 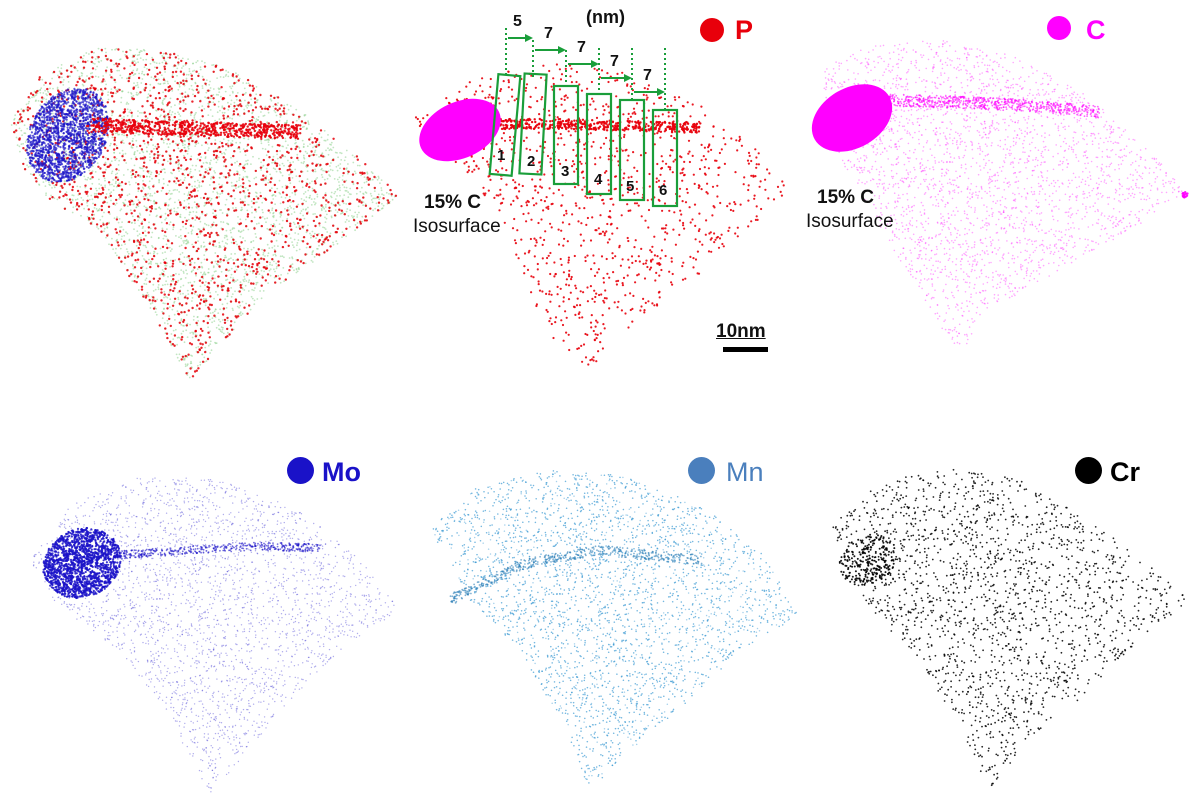 I want to click on box-label-6: 6, so click(x=663, y=190).